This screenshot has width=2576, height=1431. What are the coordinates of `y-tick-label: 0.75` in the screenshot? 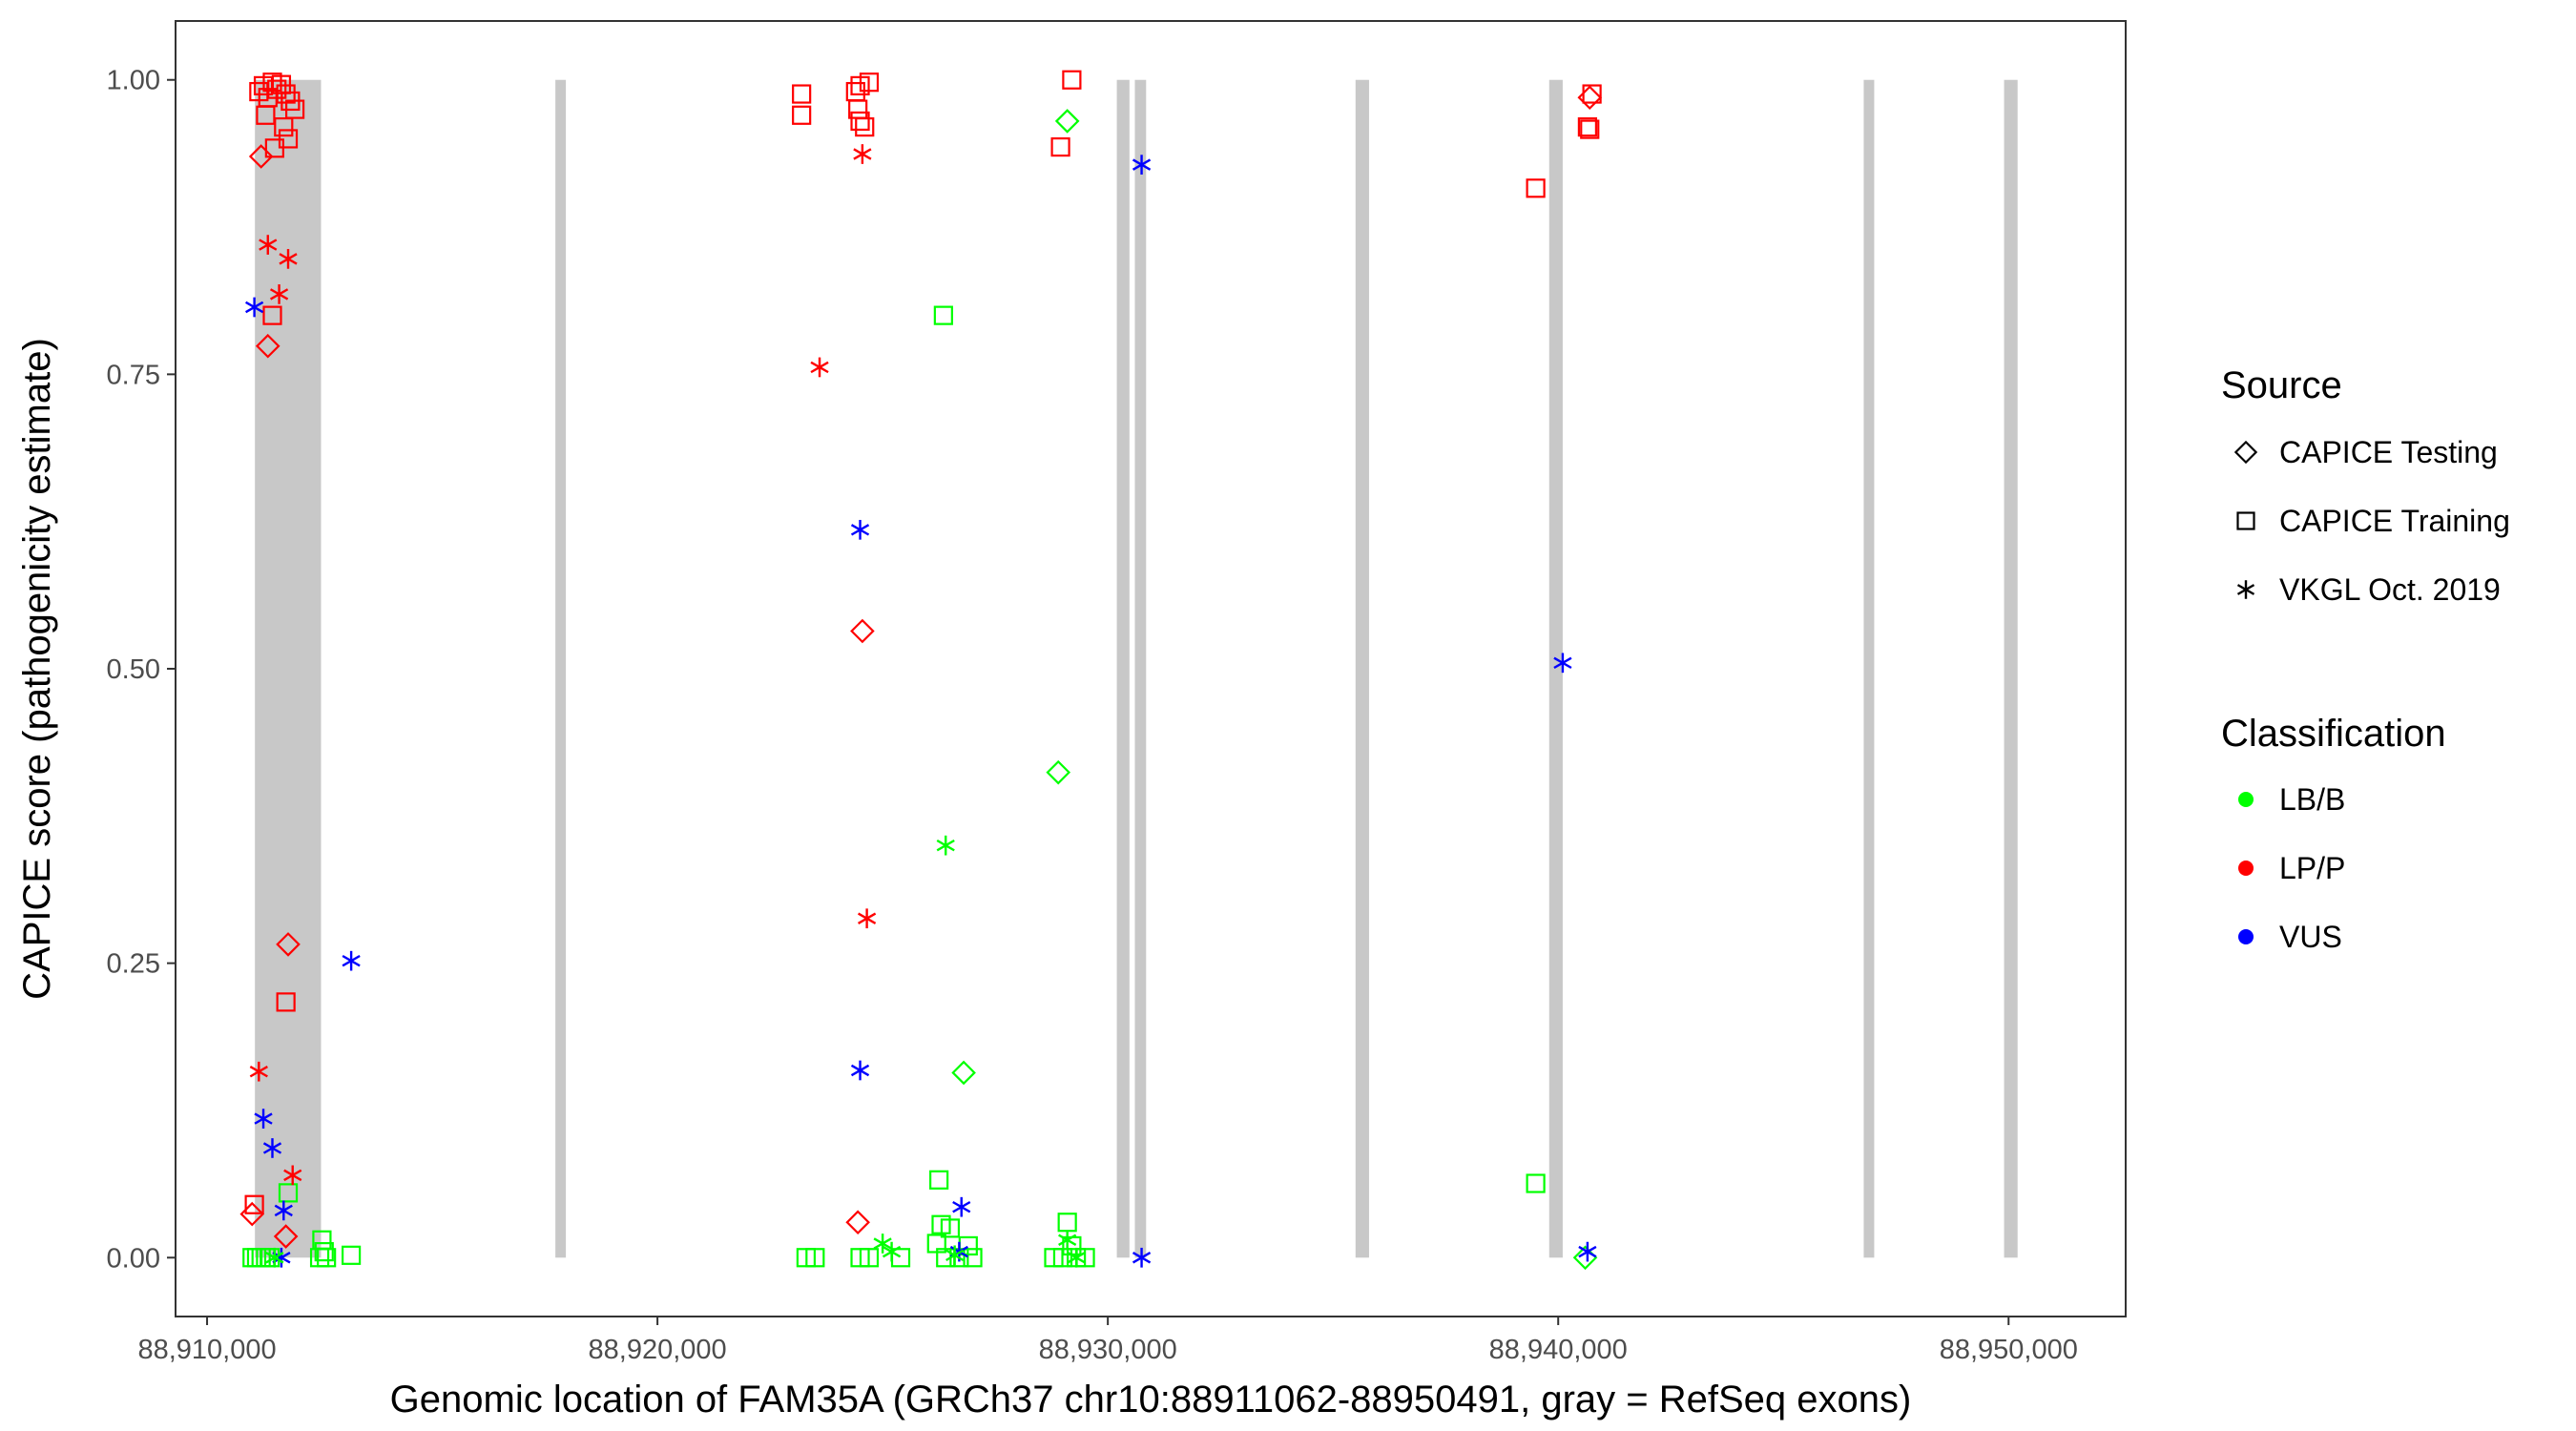 It's located at (133, 375).